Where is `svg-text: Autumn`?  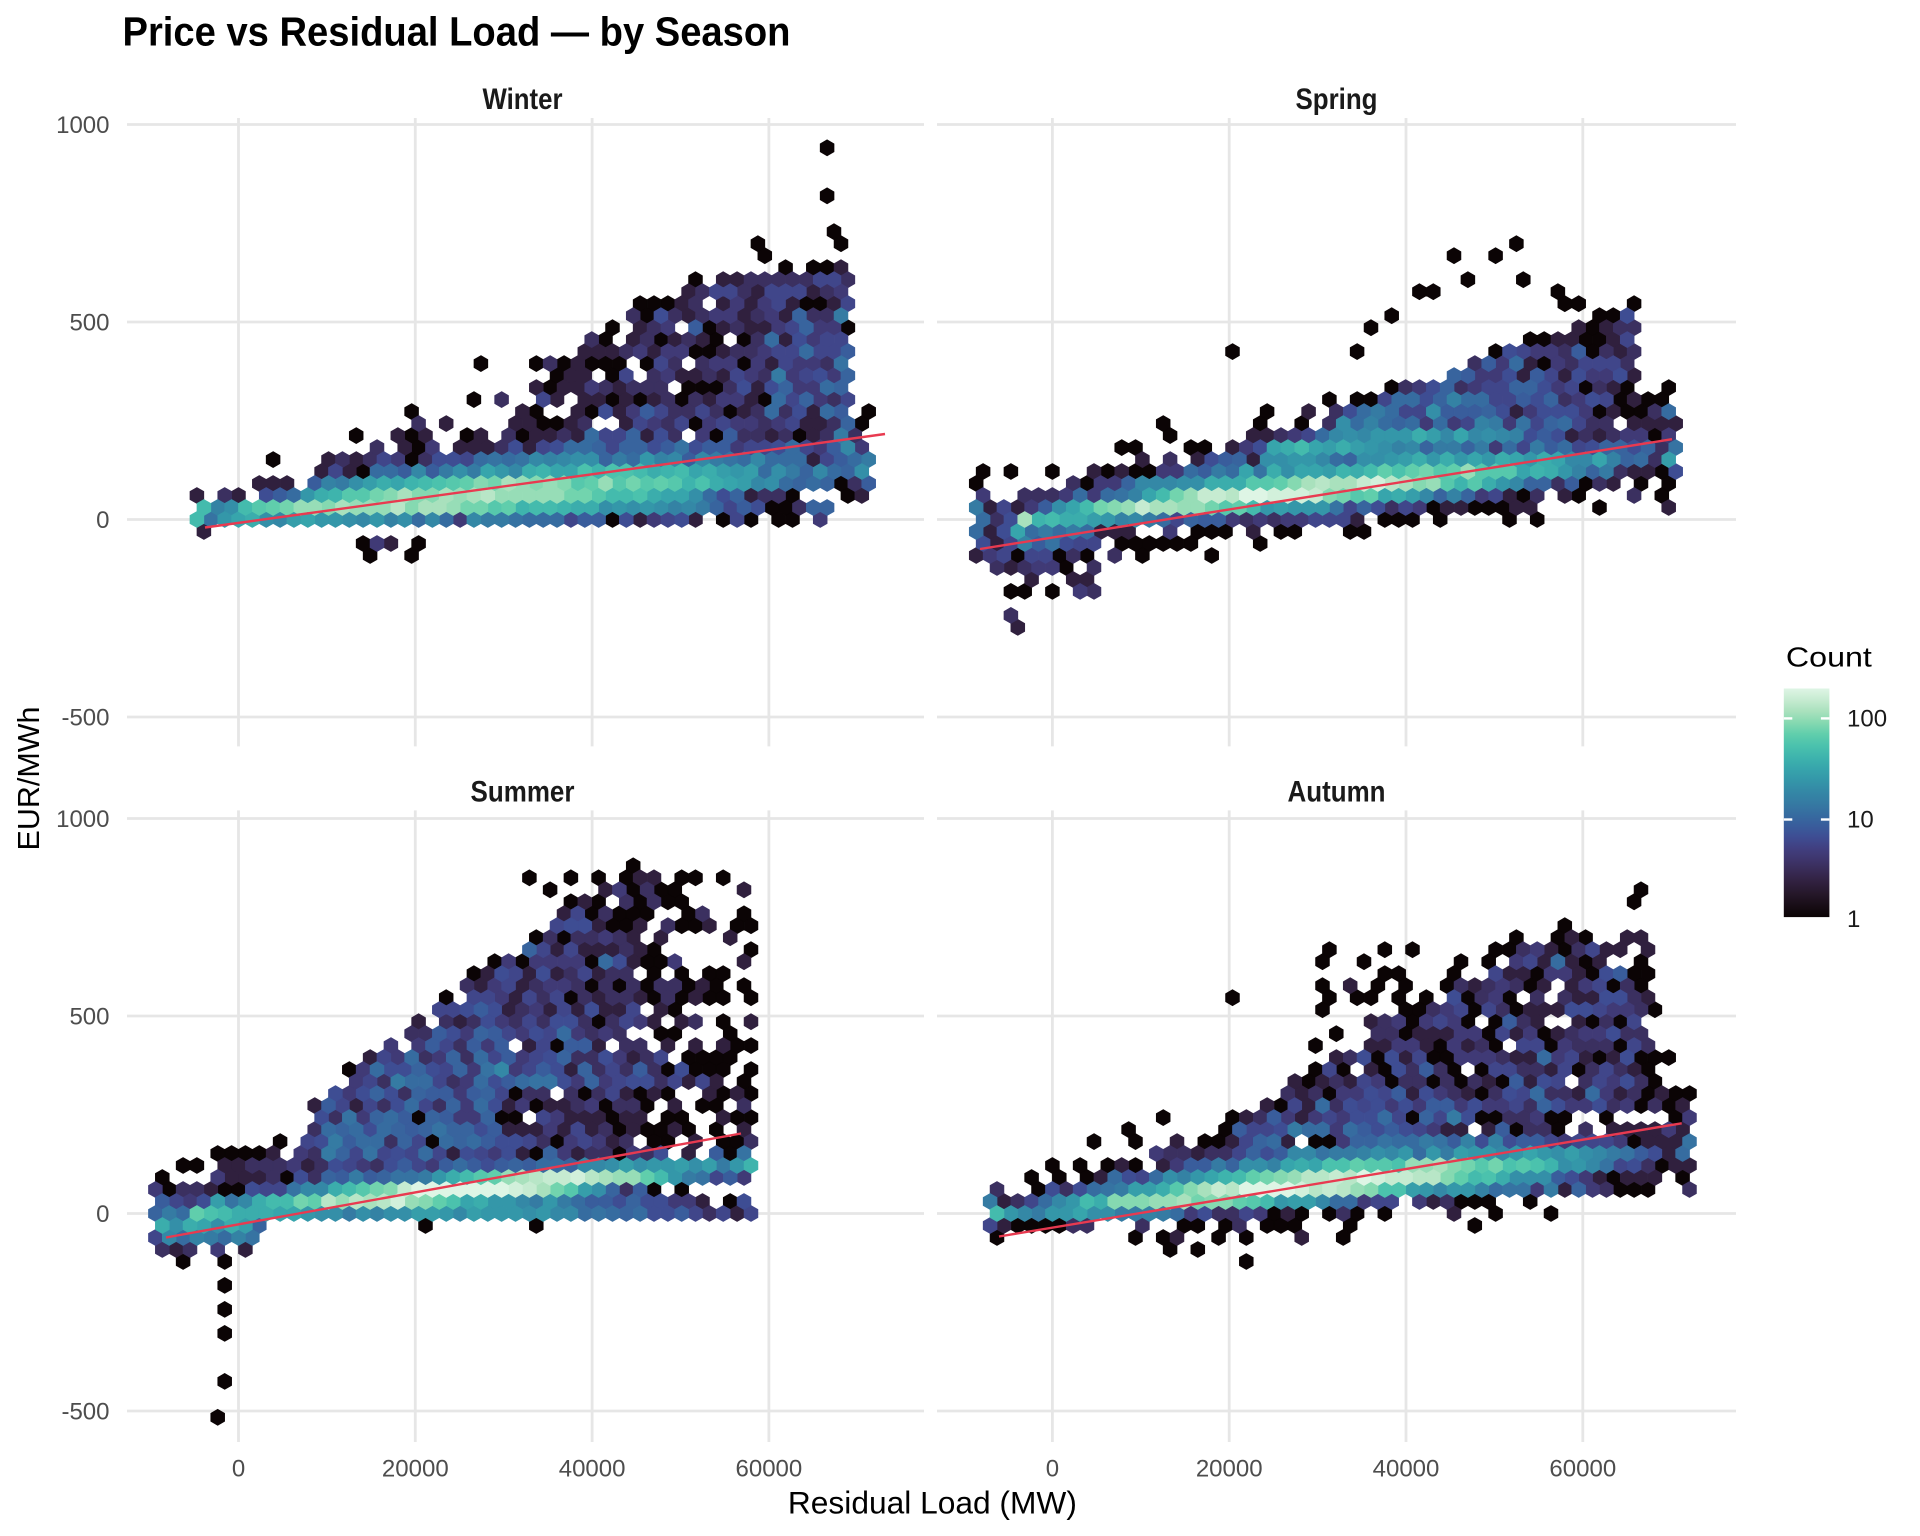 svg-text: Autumn is located at coordinates (1337, 792).